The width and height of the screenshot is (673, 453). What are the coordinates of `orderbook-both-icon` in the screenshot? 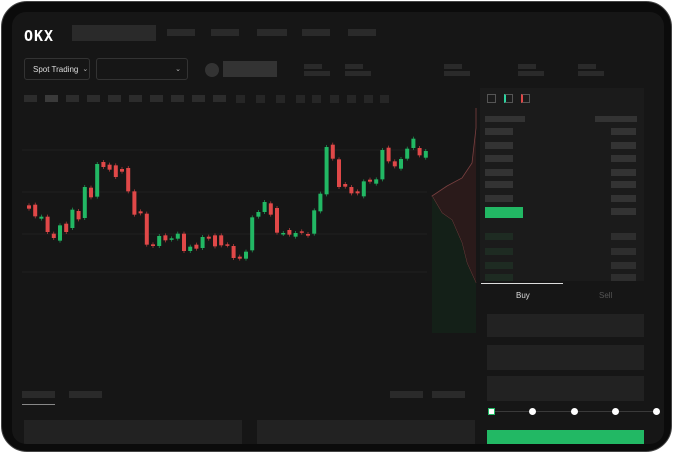 It's located at (491, 98).